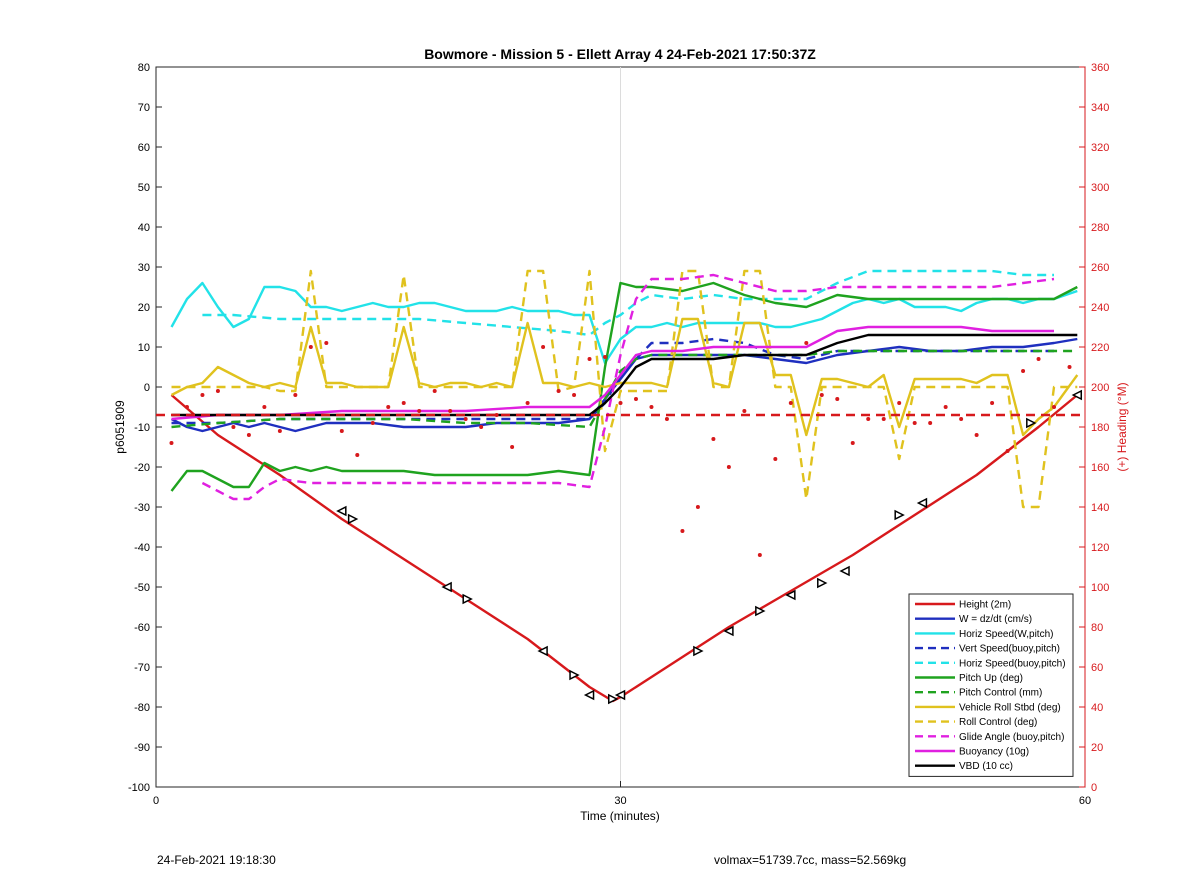 The image size is (1200, 885). Describe the element at coordinates (1006, 634) in the screenshot. I see `legend-entry: Horiz Speed(W,pitch)` at that location.